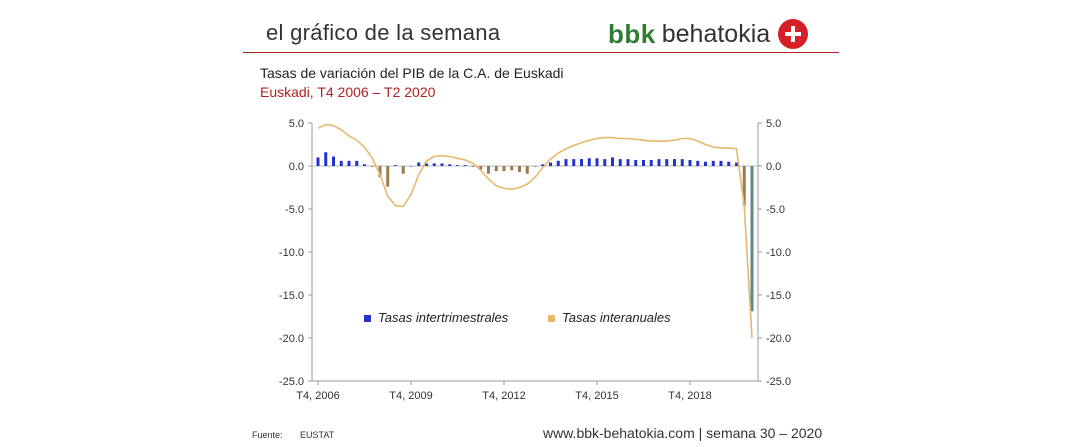 Image resolution: width=1080 pixels, height=447 pixels. Describe the element at coordinates (296, 167) in the screenshot. I see `y-tick-label-left: 0.0` at that location.